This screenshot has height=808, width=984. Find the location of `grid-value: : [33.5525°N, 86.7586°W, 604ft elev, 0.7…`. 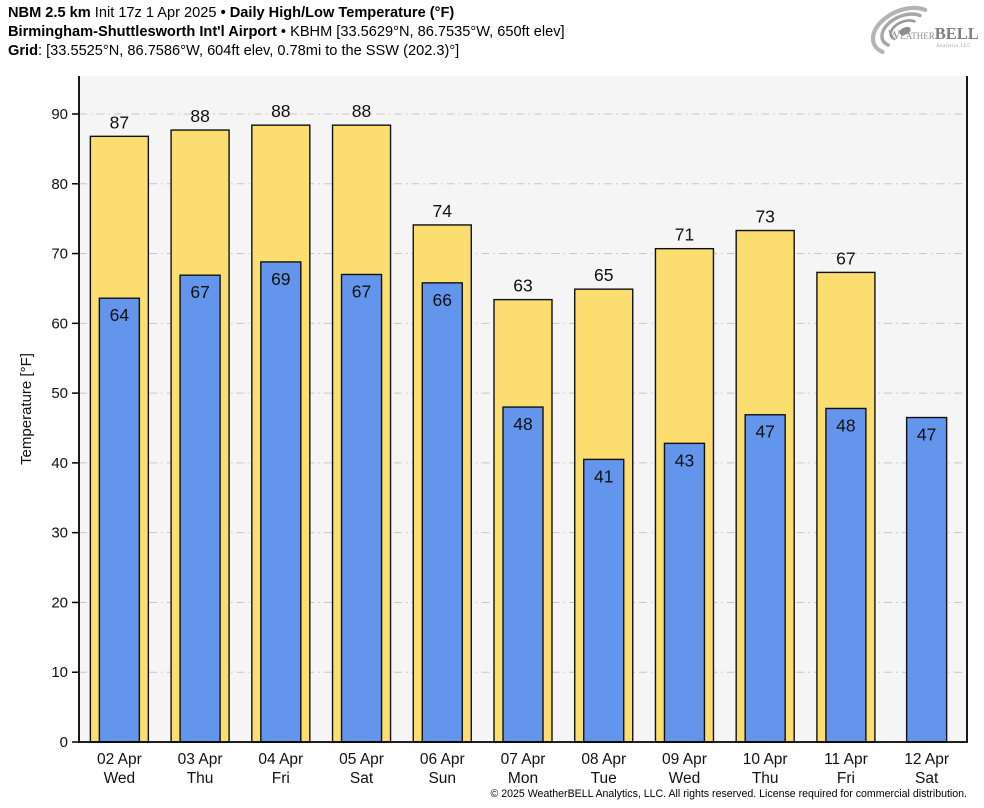

grid-value: : [33.5525°N, 86.7586°W, 604ft elev, 0.7… is located at coordinates (249, 51).